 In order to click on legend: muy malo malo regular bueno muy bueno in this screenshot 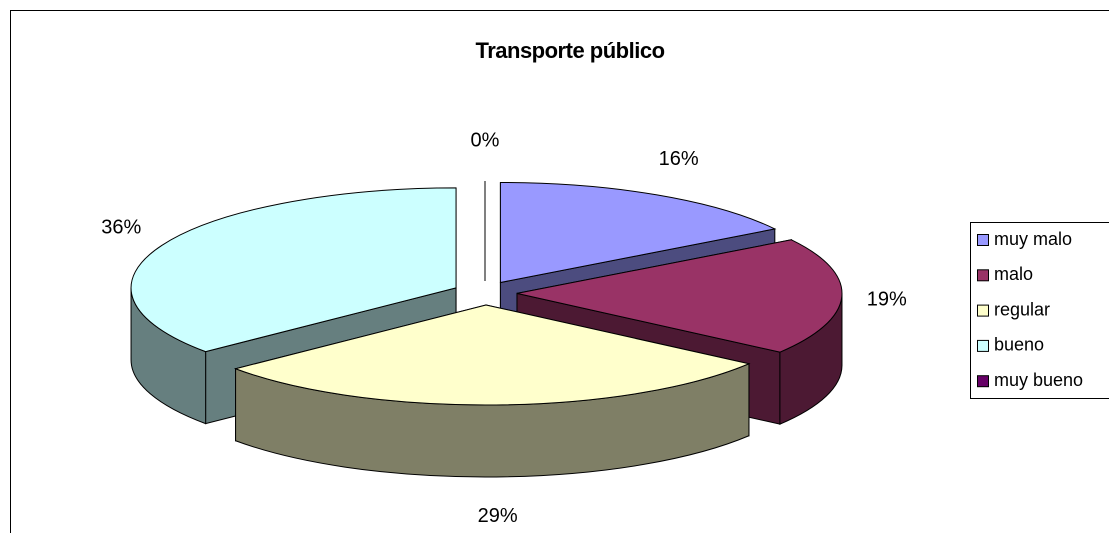, I will do `click(1039, 310)`.